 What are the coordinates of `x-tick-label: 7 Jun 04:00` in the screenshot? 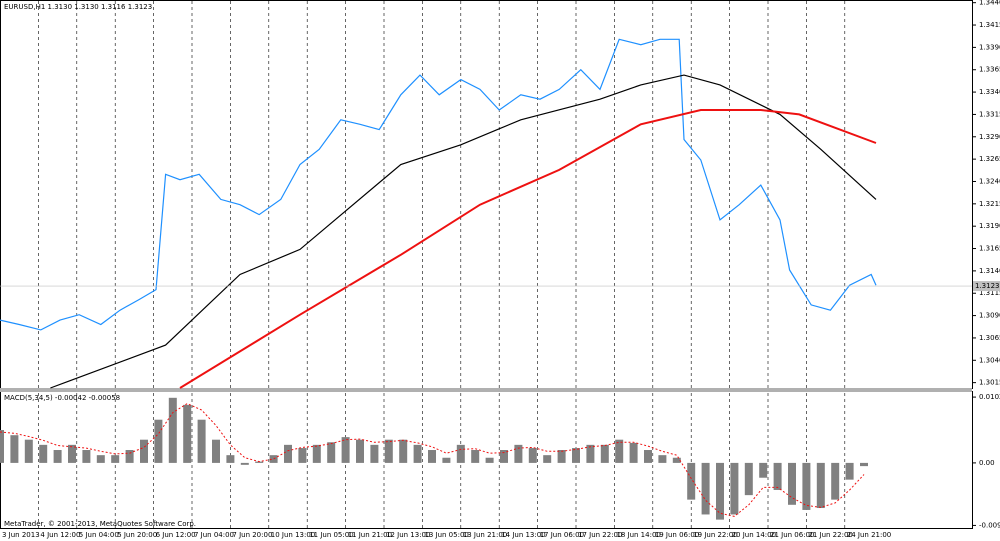 It's located at (214, 535).